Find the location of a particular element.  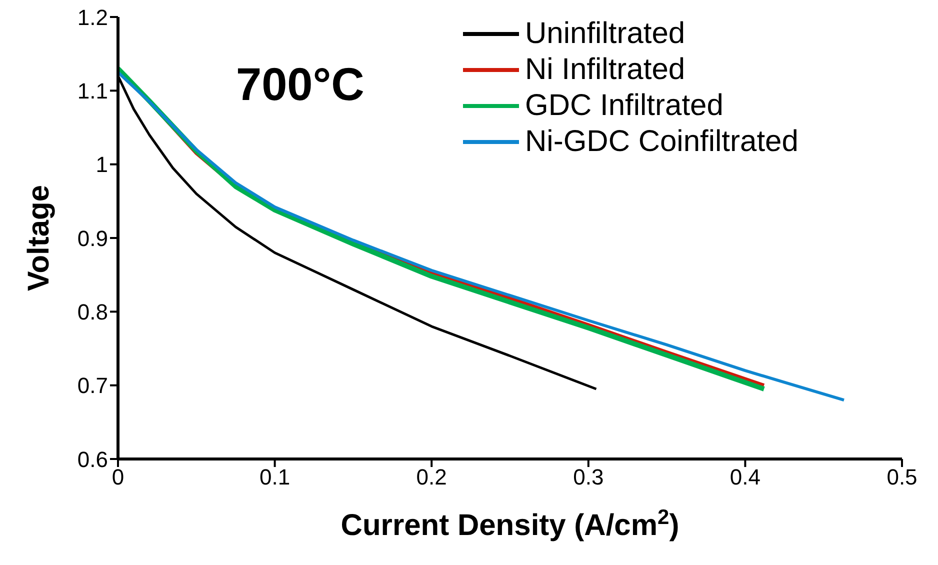

y-axis-title: Voltage is located at coordinates (39, 238).